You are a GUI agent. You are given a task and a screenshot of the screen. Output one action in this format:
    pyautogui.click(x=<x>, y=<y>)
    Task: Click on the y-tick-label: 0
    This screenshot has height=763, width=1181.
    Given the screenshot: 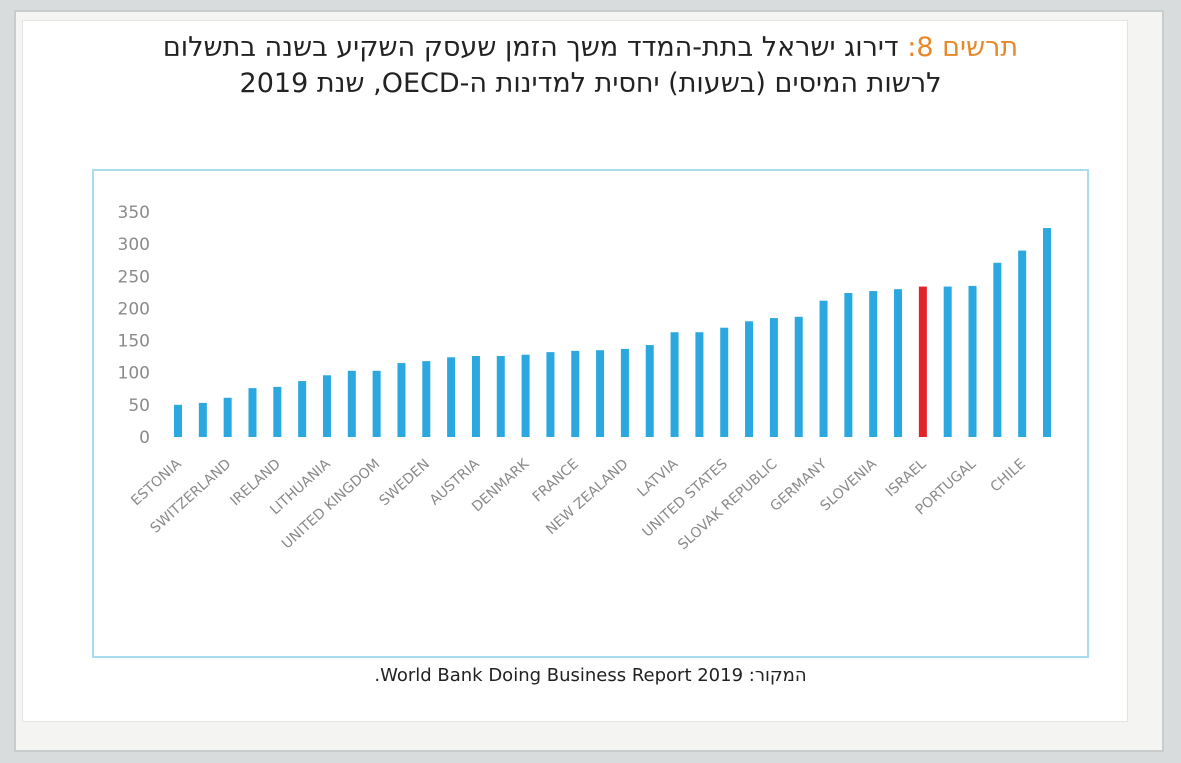 What is the action you would take?
    pyautogui.click(x=144, y=438)
    